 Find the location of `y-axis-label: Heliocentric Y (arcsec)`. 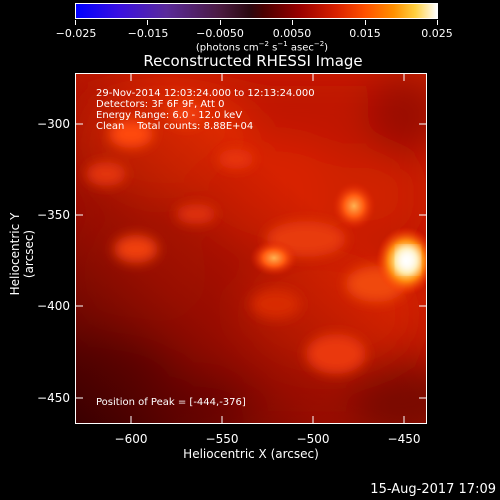

y-axis-label: Heliocentric Y (arcsec) is located at coordinates (22, 254).